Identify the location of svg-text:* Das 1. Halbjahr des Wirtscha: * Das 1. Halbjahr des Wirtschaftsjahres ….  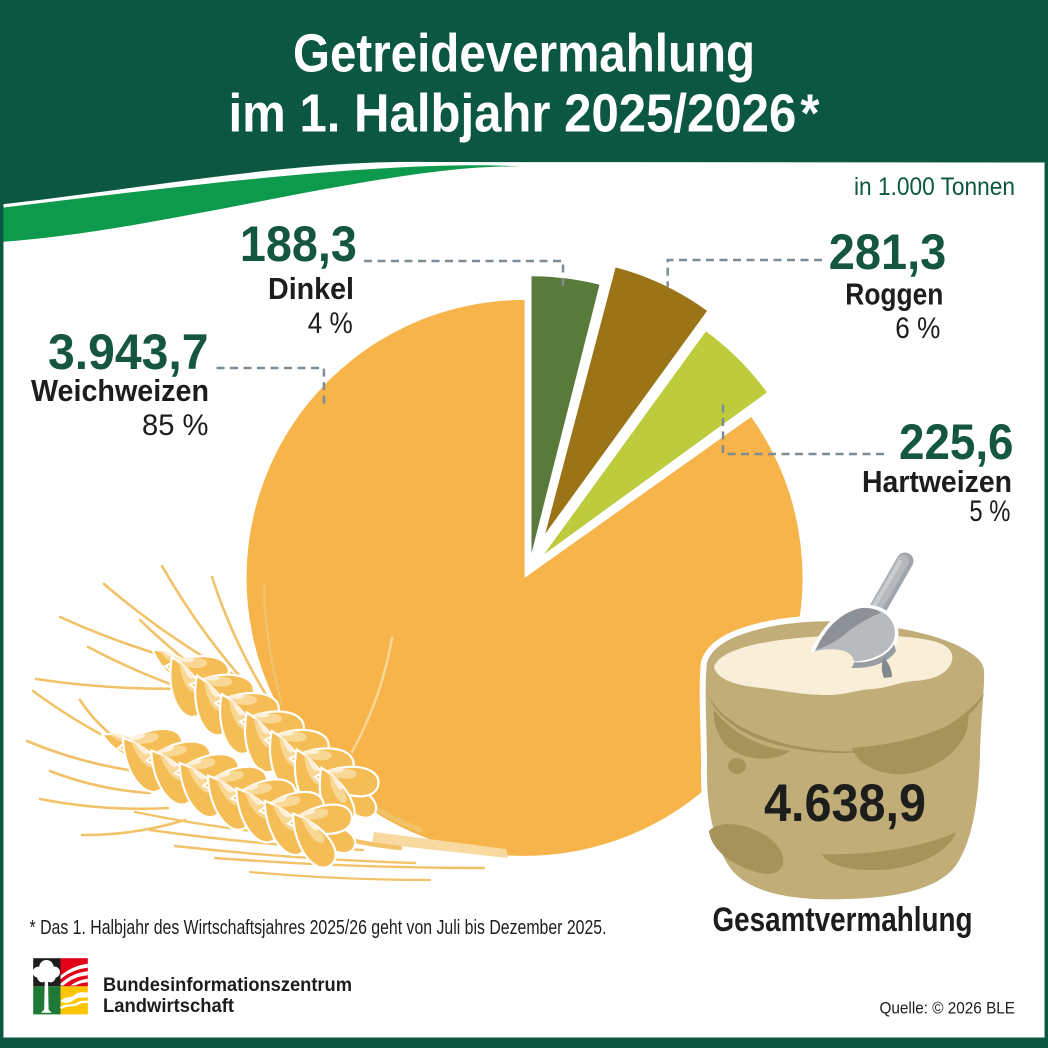
(318, 928).